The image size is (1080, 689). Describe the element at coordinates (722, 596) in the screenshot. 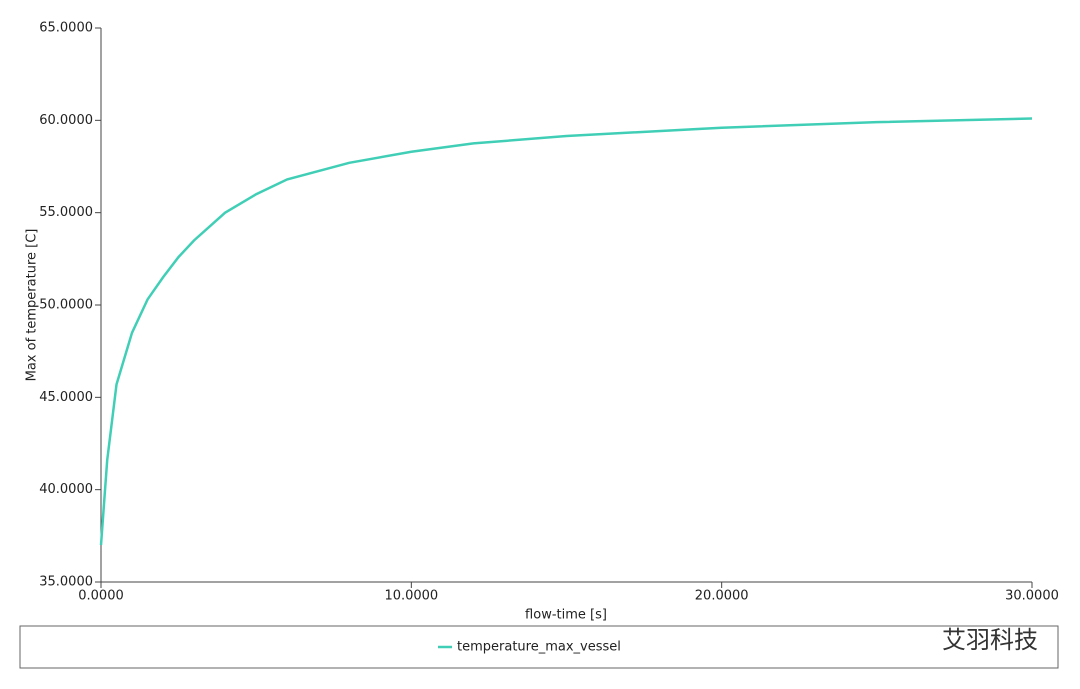

I see `x-tick-label: 20.0000` at that location.